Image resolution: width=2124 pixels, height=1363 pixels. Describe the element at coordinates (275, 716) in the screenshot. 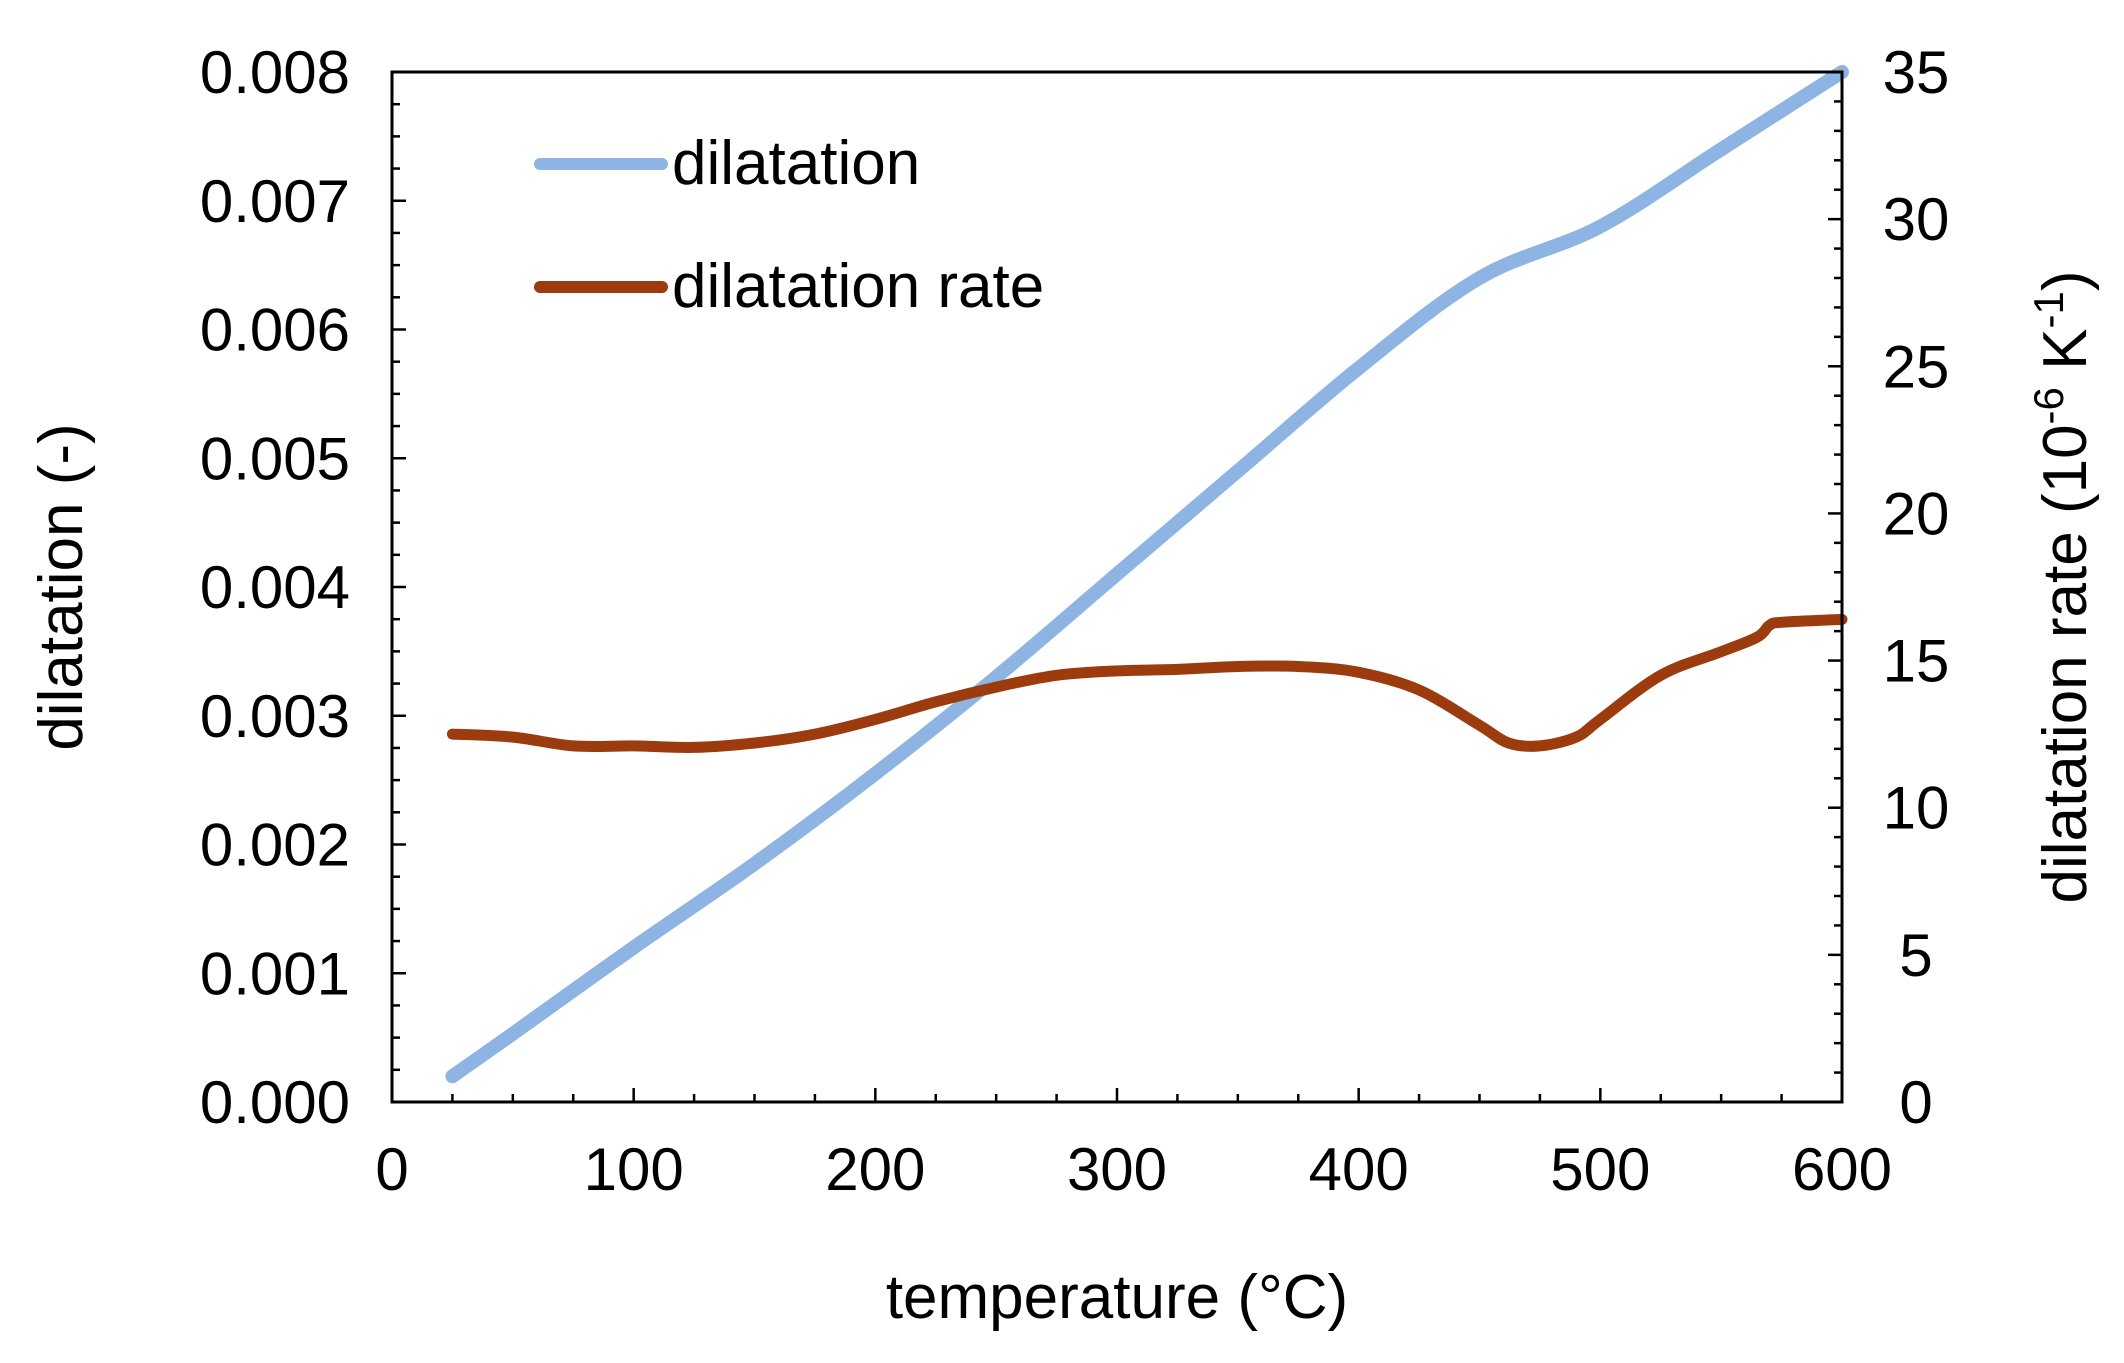

I see `y-tick-label: 0.003` at that location.